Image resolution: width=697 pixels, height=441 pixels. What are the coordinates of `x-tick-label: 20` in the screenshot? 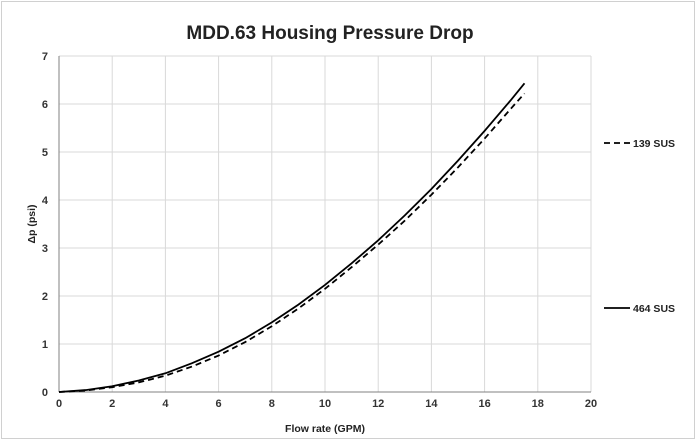 It's located at (591, 404).